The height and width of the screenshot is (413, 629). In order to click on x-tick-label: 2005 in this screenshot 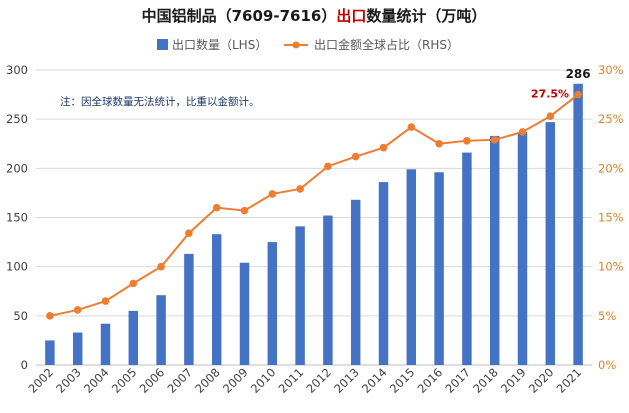, I will do `click(124, 380)`.